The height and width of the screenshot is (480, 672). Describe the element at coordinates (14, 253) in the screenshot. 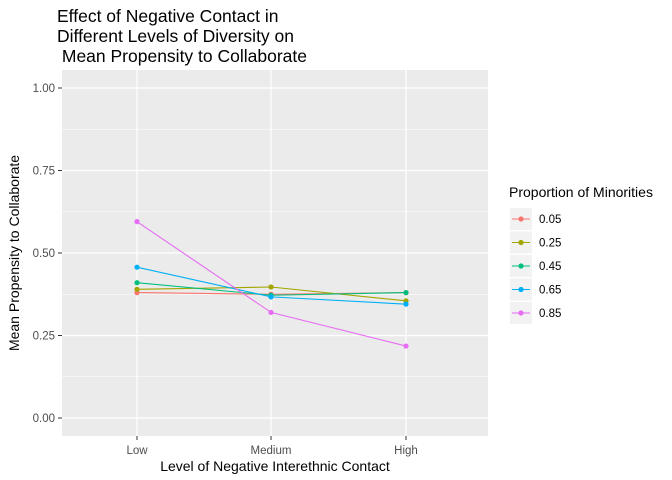

I see `y-axis-title: Mean Propensity to Collaborate` at that location.